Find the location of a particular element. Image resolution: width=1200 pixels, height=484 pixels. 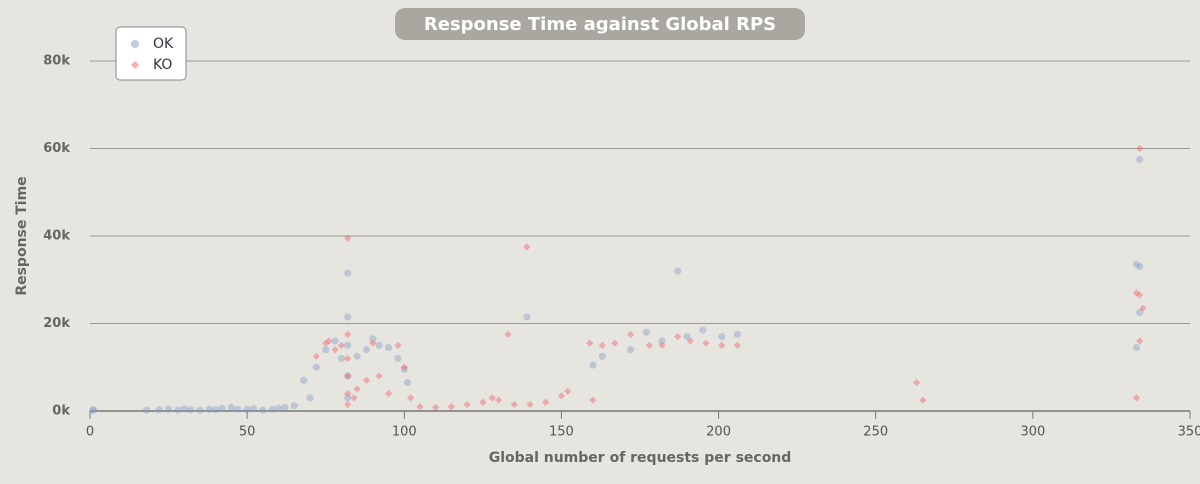

x-tick-label: 300 is located at coordinates (1032, 432).